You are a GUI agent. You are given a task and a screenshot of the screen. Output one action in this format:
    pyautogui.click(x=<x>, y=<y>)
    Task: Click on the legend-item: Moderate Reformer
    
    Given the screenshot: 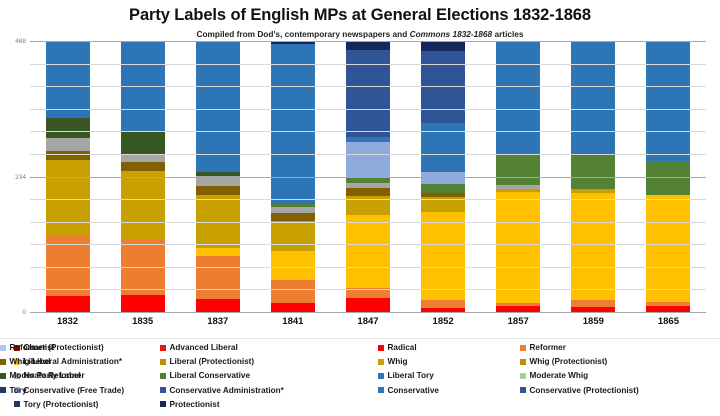 What is the action you would take?
    pyautogui.click(x=42, y=375)
    